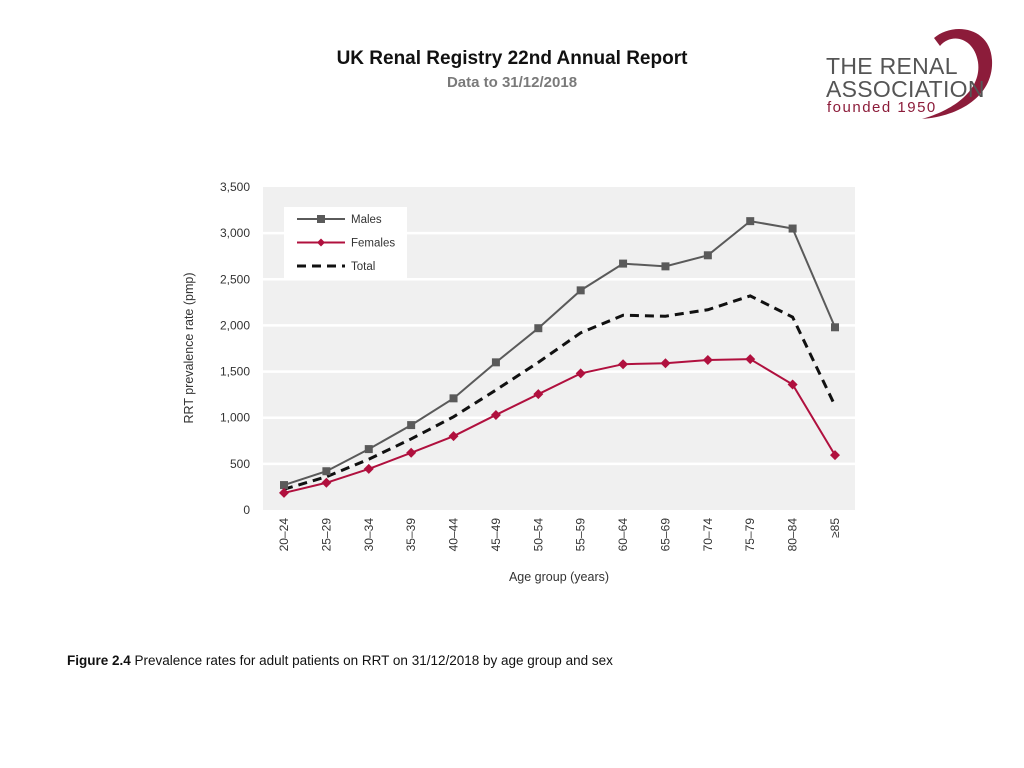 The height and width of the screenshot is (768, 1024). What do you see at coordinates (835, 528) in the screenshot?
I see `x-tick-label: ≥85` at bounding box center [835, 528].